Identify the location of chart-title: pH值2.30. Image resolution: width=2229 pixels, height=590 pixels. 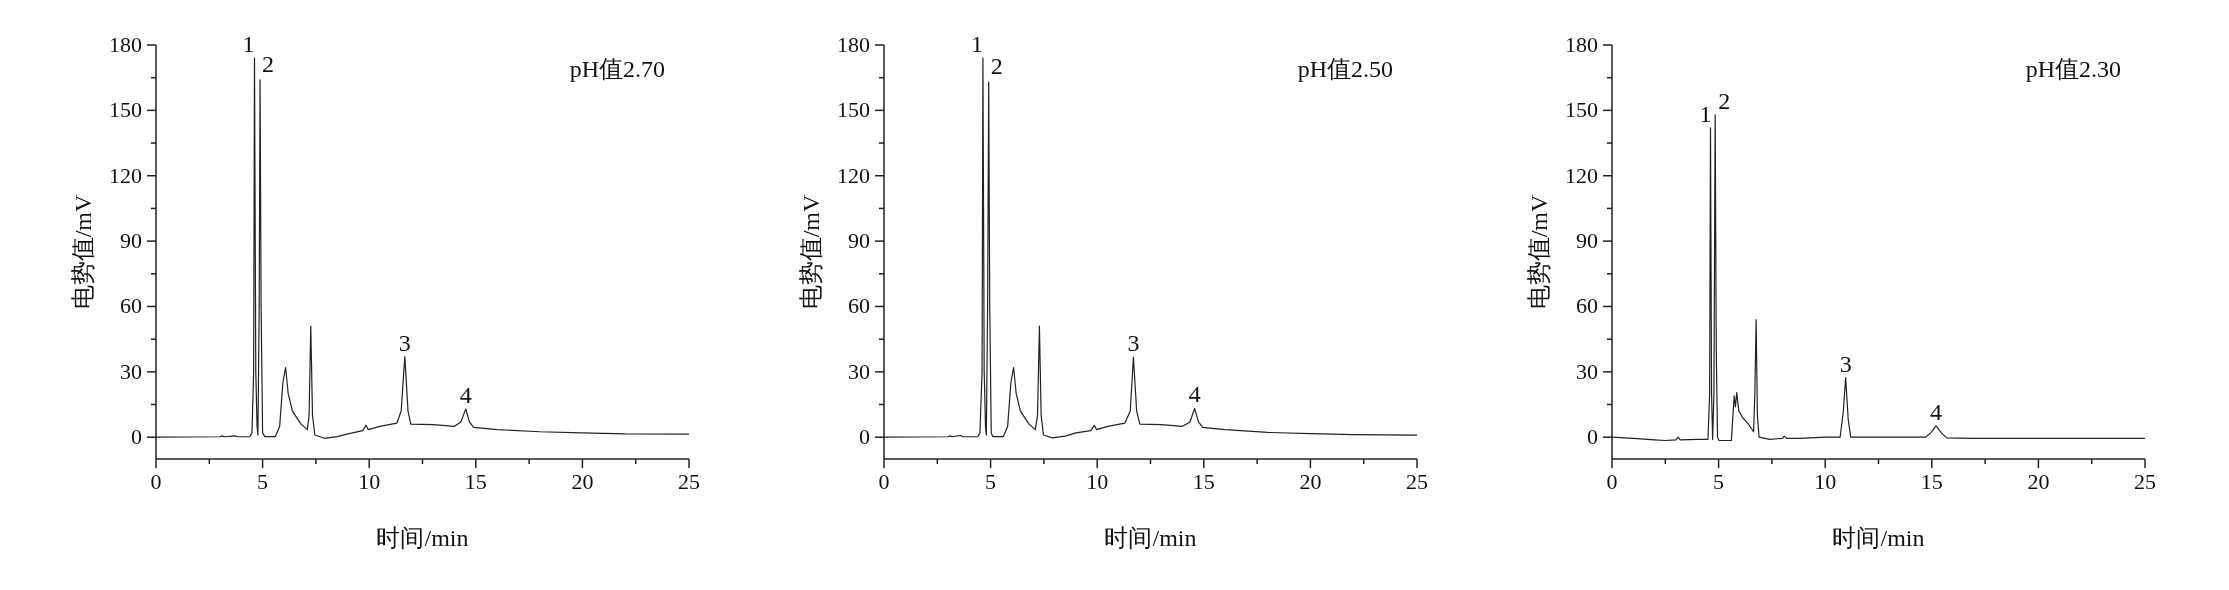
(2073, 69).